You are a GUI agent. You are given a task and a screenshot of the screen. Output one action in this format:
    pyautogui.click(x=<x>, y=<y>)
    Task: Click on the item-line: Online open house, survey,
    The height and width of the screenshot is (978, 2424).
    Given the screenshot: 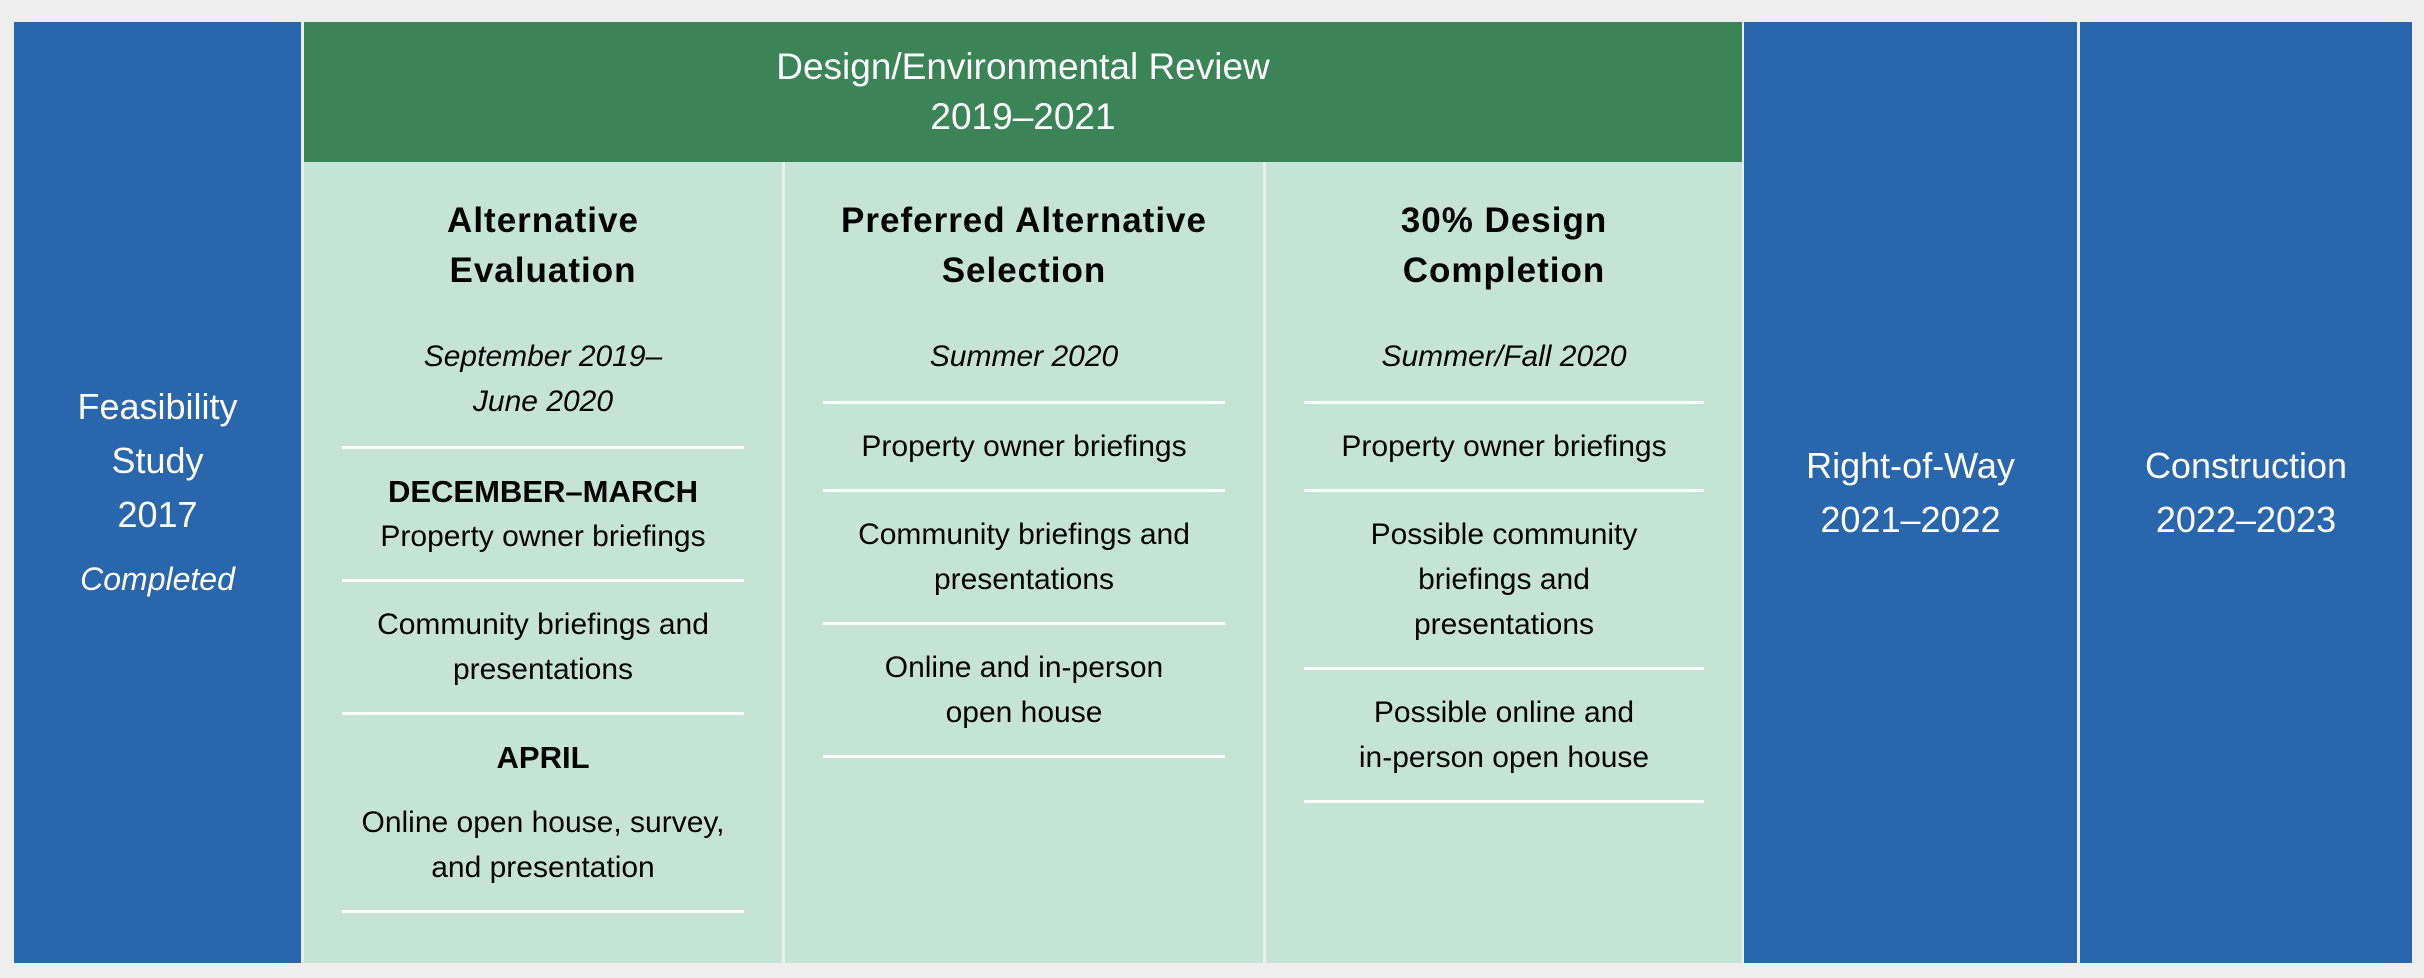 What is the action you would take?
    pyautogui.click(x=543, y=822)
    